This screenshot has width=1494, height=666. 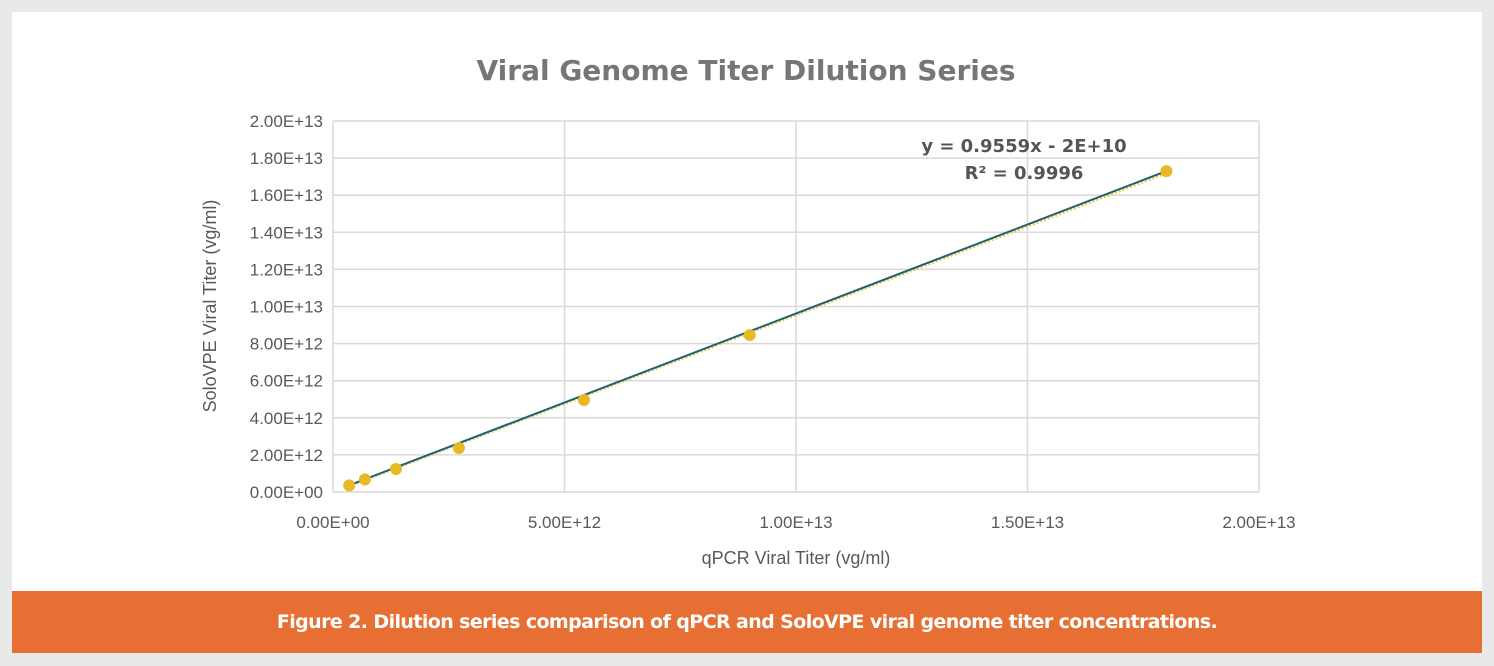 I want to click on y-tick-label: 0.00E+00, so click(x=286, y=492).